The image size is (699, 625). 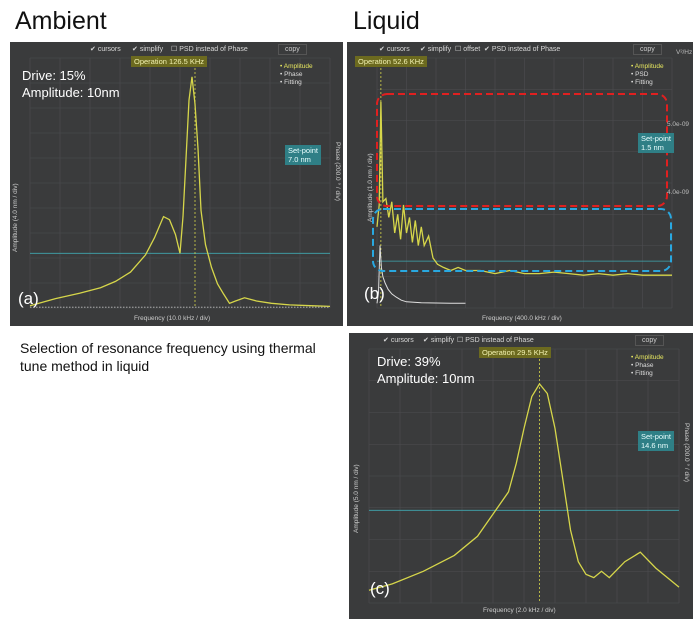 What do you see at coordinates (515, 352) in the screenshot?
I see `operation-label: Operation 29.5 KHz` at bounding box center [515, 352].